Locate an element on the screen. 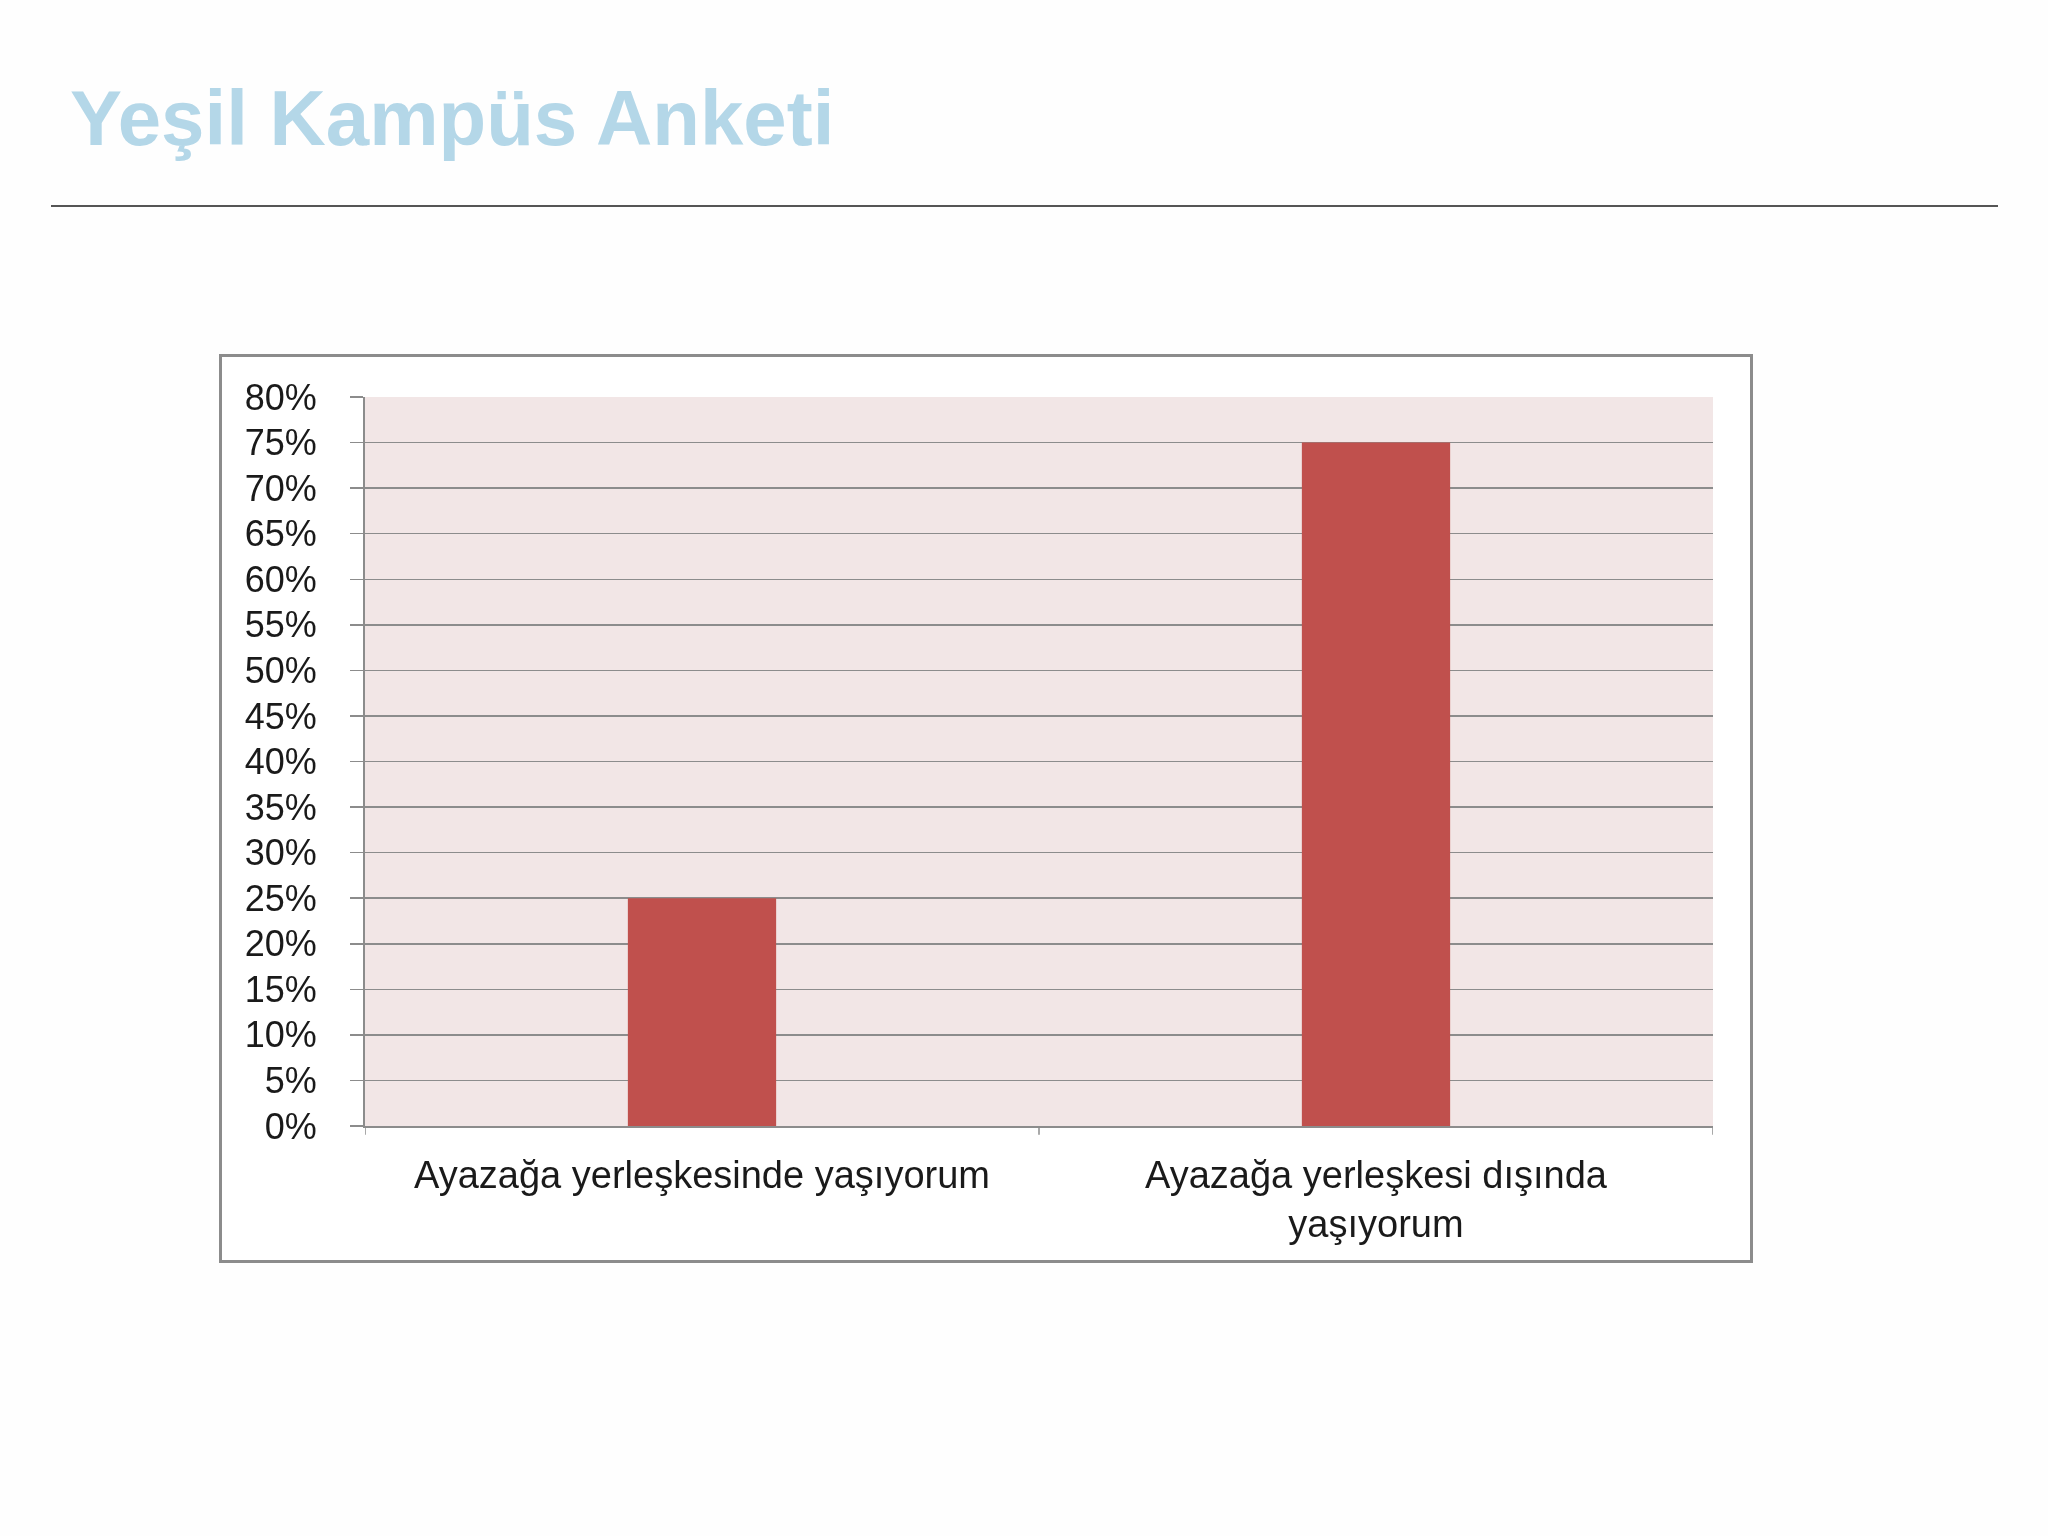 This screenshot has width=2048, height=1536. y-tick-label: 40% is located at coordinates (280, 762).